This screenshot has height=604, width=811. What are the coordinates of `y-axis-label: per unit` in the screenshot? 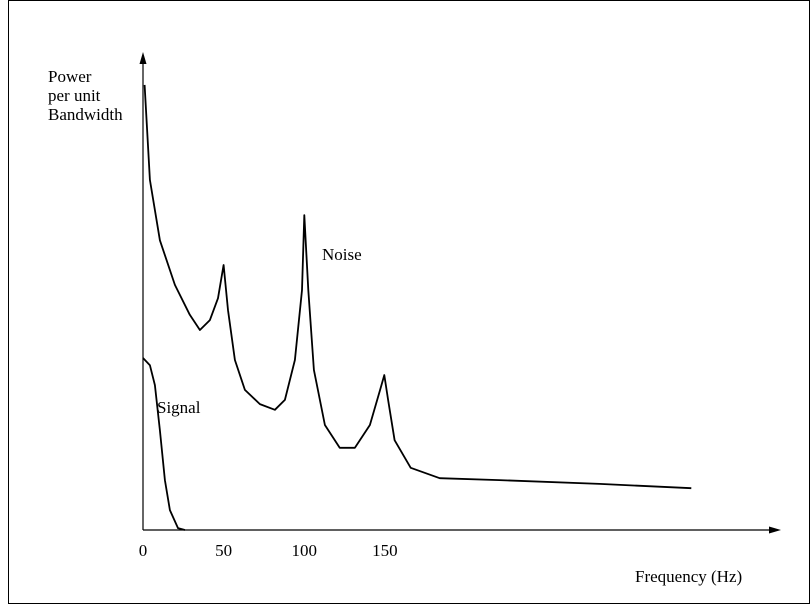 It's located at (74, 95).